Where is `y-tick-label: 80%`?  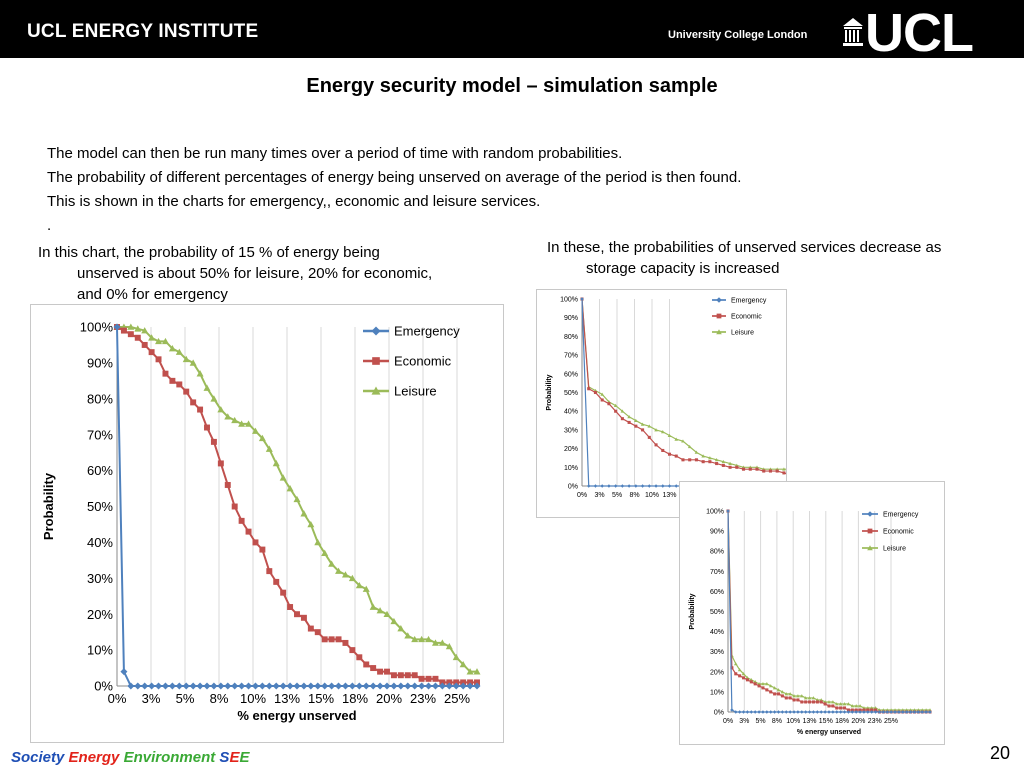
y-tick-label: 80% is located at coordinates (100, 398).